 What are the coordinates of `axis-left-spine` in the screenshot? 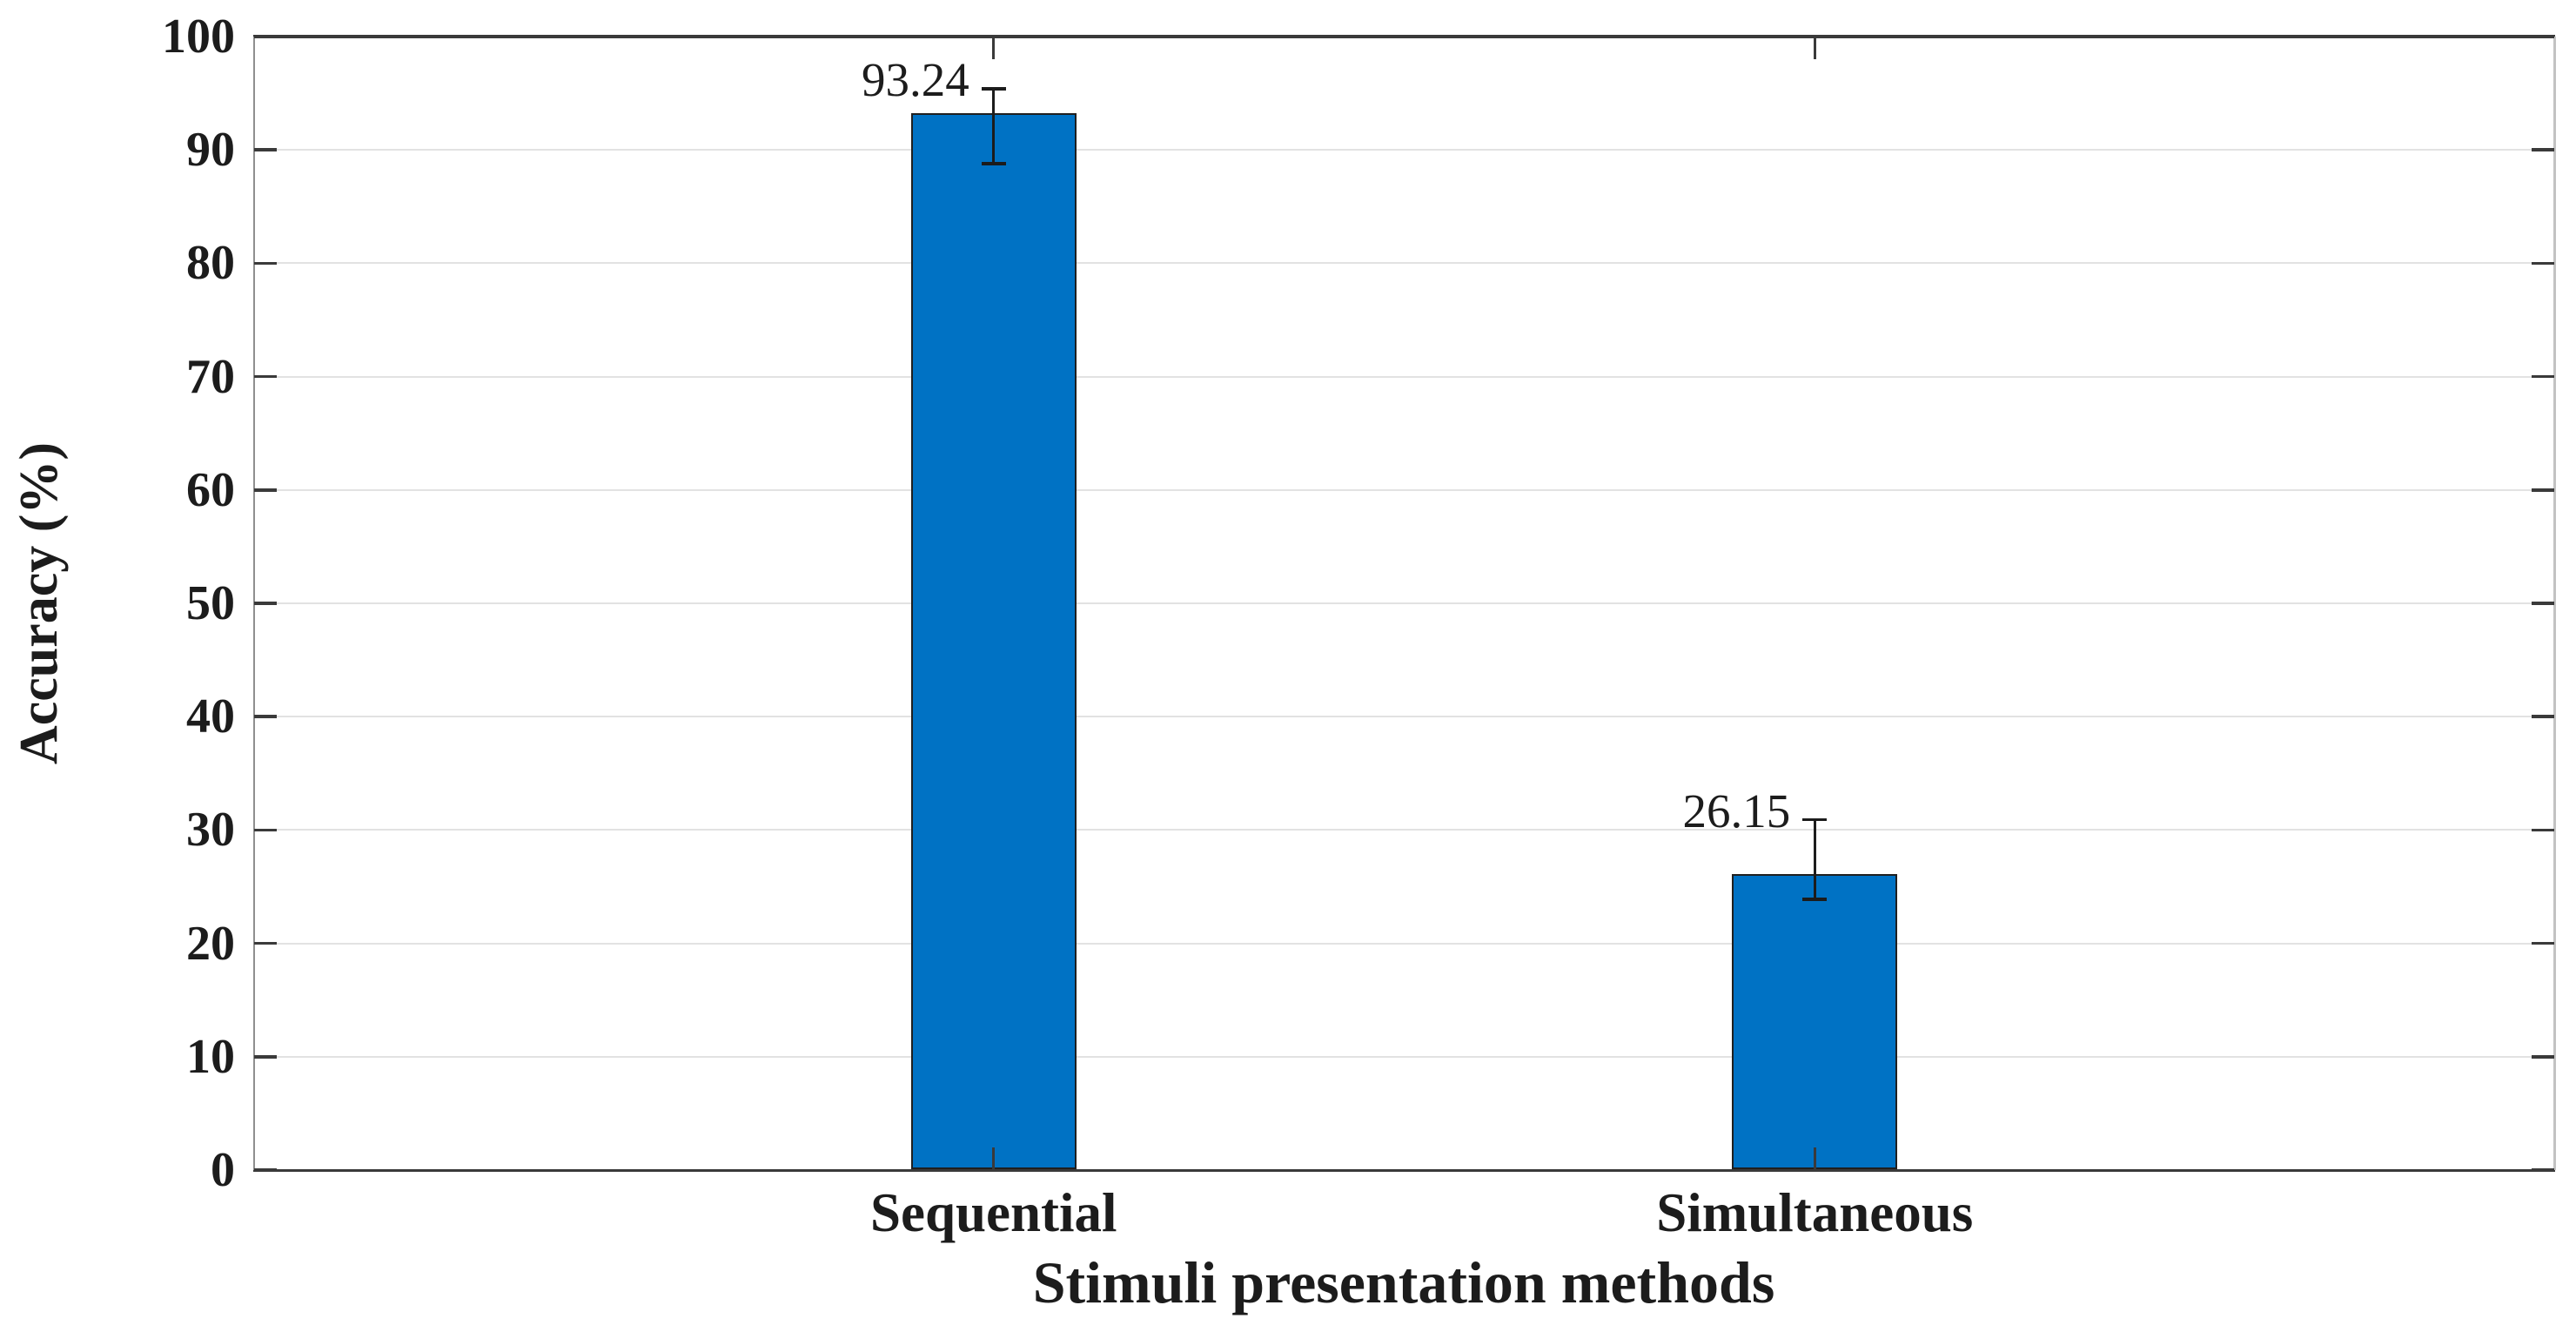 It's located at (254, 603).